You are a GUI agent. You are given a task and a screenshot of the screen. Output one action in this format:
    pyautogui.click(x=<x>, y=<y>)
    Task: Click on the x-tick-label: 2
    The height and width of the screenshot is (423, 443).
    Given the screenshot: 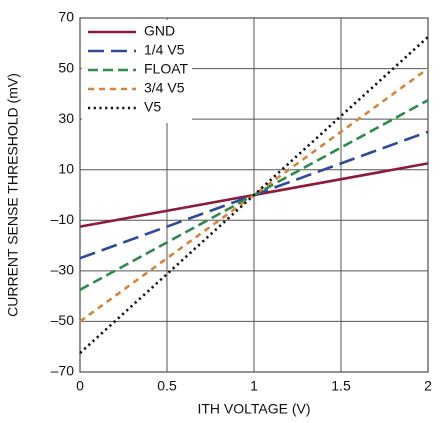 What is the action you would take?
    pyautogui.click(x=428, y=386)
    